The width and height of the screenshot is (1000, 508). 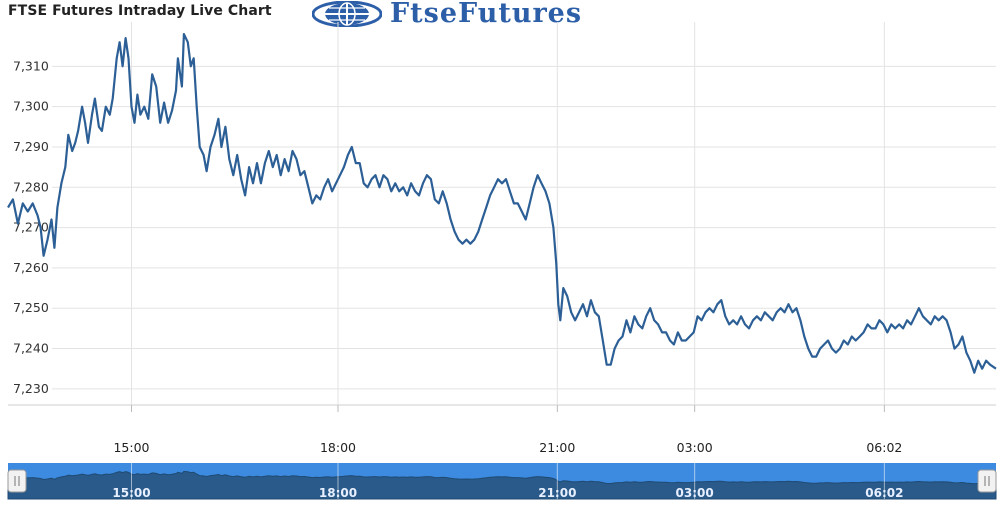 I want to click on navigator-right-handle, so click(x=987, y=481).